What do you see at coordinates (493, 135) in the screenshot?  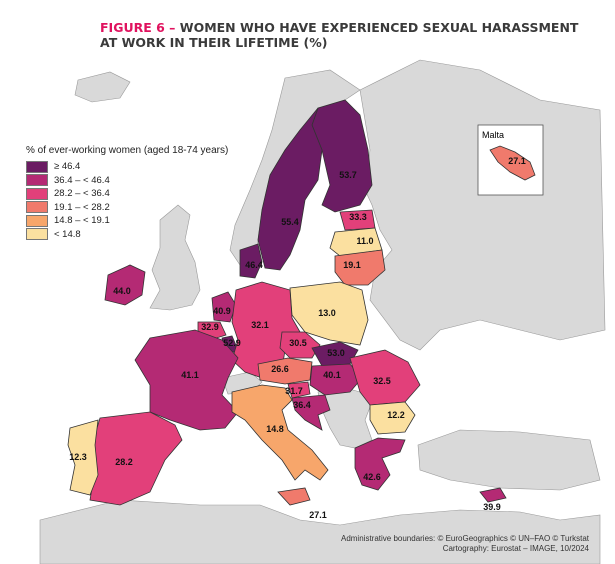 I see `malta-inset-title: Malta` at bounding box center [493, 135].